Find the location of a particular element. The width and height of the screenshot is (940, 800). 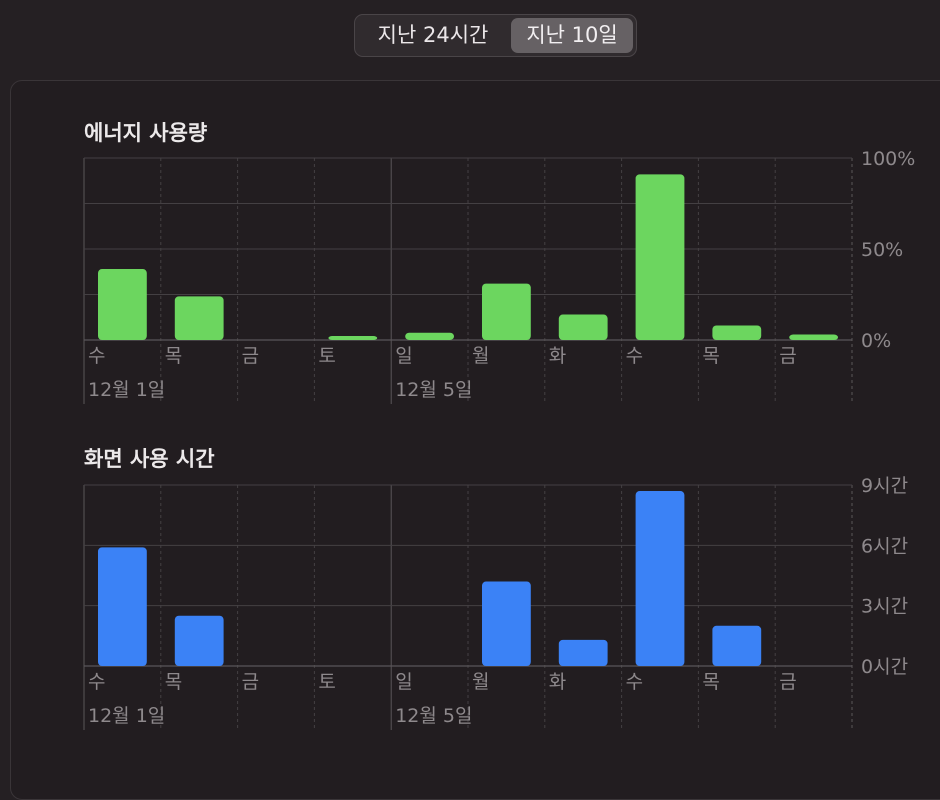

y-tick-label: 50% is located at coordinates (882, 250).